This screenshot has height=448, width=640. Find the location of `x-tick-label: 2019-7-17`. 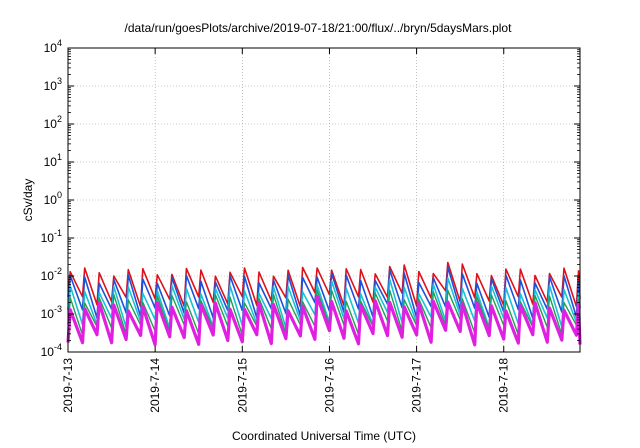

x-tick-label: 2019-7-17 is located at coordinates (417, 385).